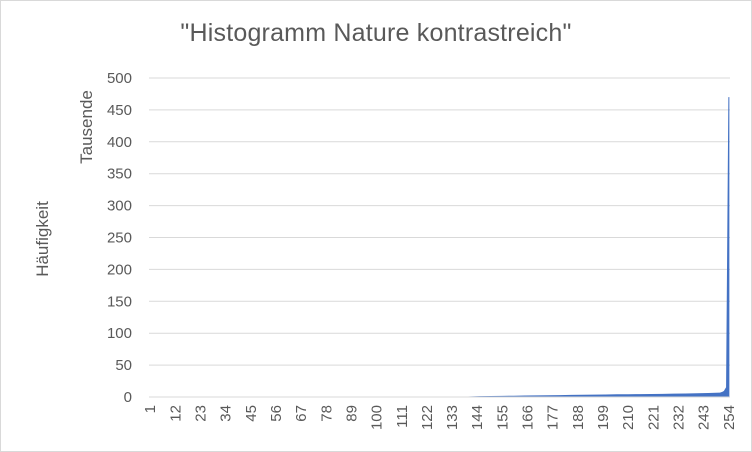 This screenshot has width=752, height=452. I want to click on x-tick-label: 78, so click(326, 413).